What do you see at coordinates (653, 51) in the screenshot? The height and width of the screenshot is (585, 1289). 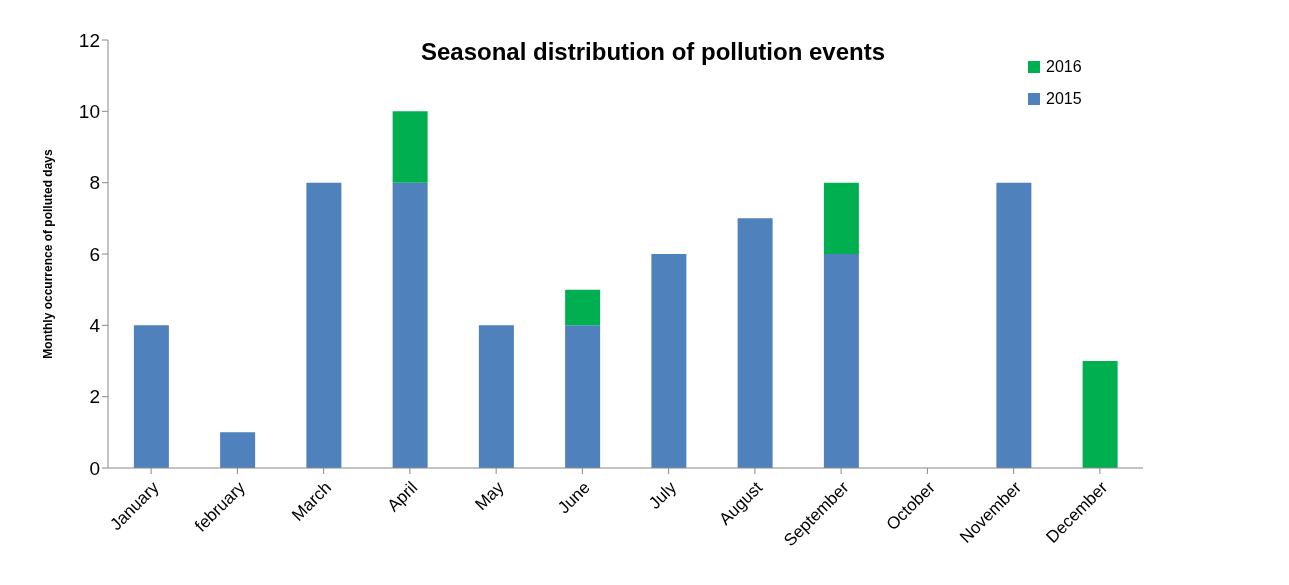 I see `chart-title: Seasonal distribution of pollution events` at bounding box center [653, 51].